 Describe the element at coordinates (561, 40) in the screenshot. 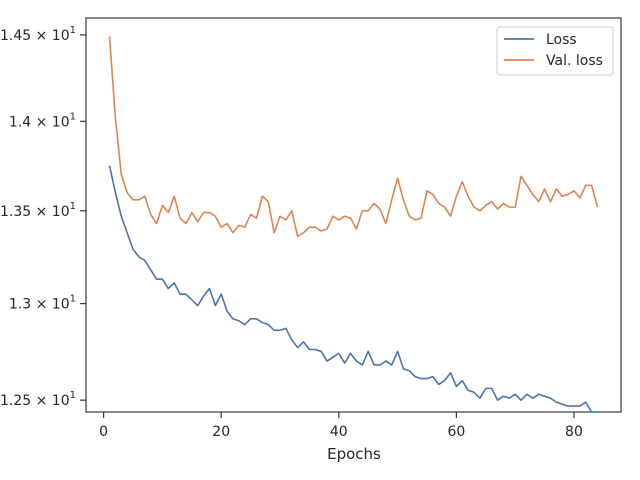

I see `legend-label-loss: Loss` at that location.